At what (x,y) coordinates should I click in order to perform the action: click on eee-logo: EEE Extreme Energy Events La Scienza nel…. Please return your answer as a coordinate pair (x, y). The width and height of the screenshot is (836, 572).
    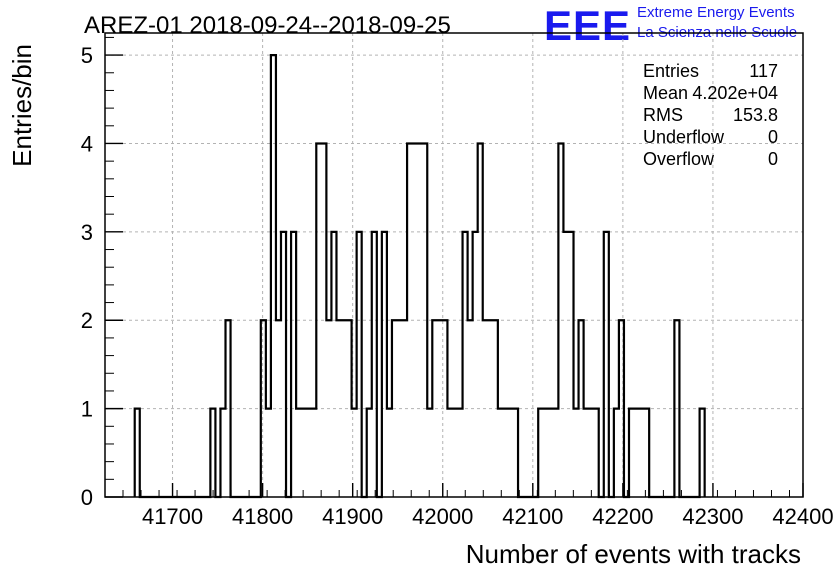
    Looking at the image, I should click on (670, 25).